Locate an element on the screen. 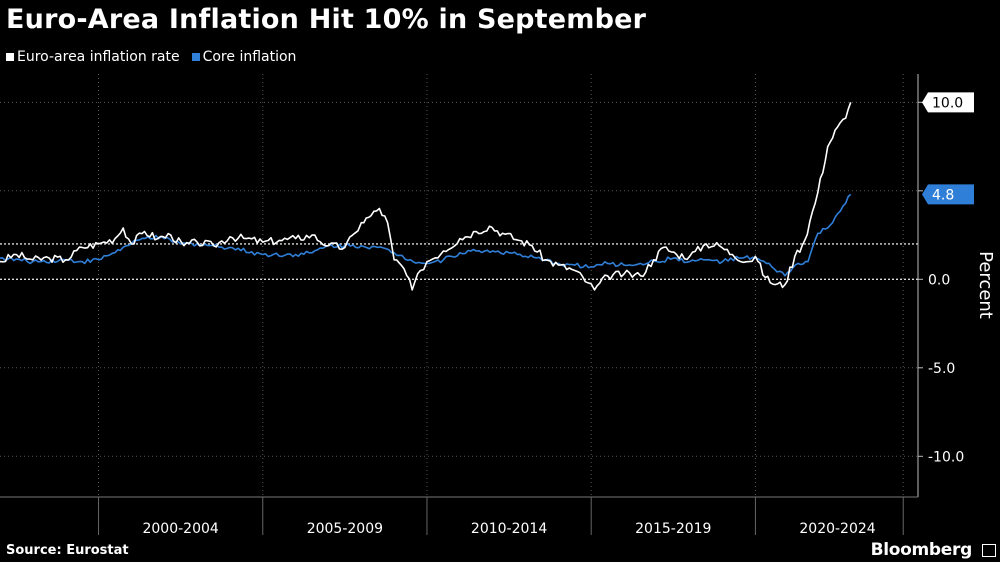 The height and width of the screenshot is (562, 1000). legend-swatch-inflation is located at coordinates (10, 57).